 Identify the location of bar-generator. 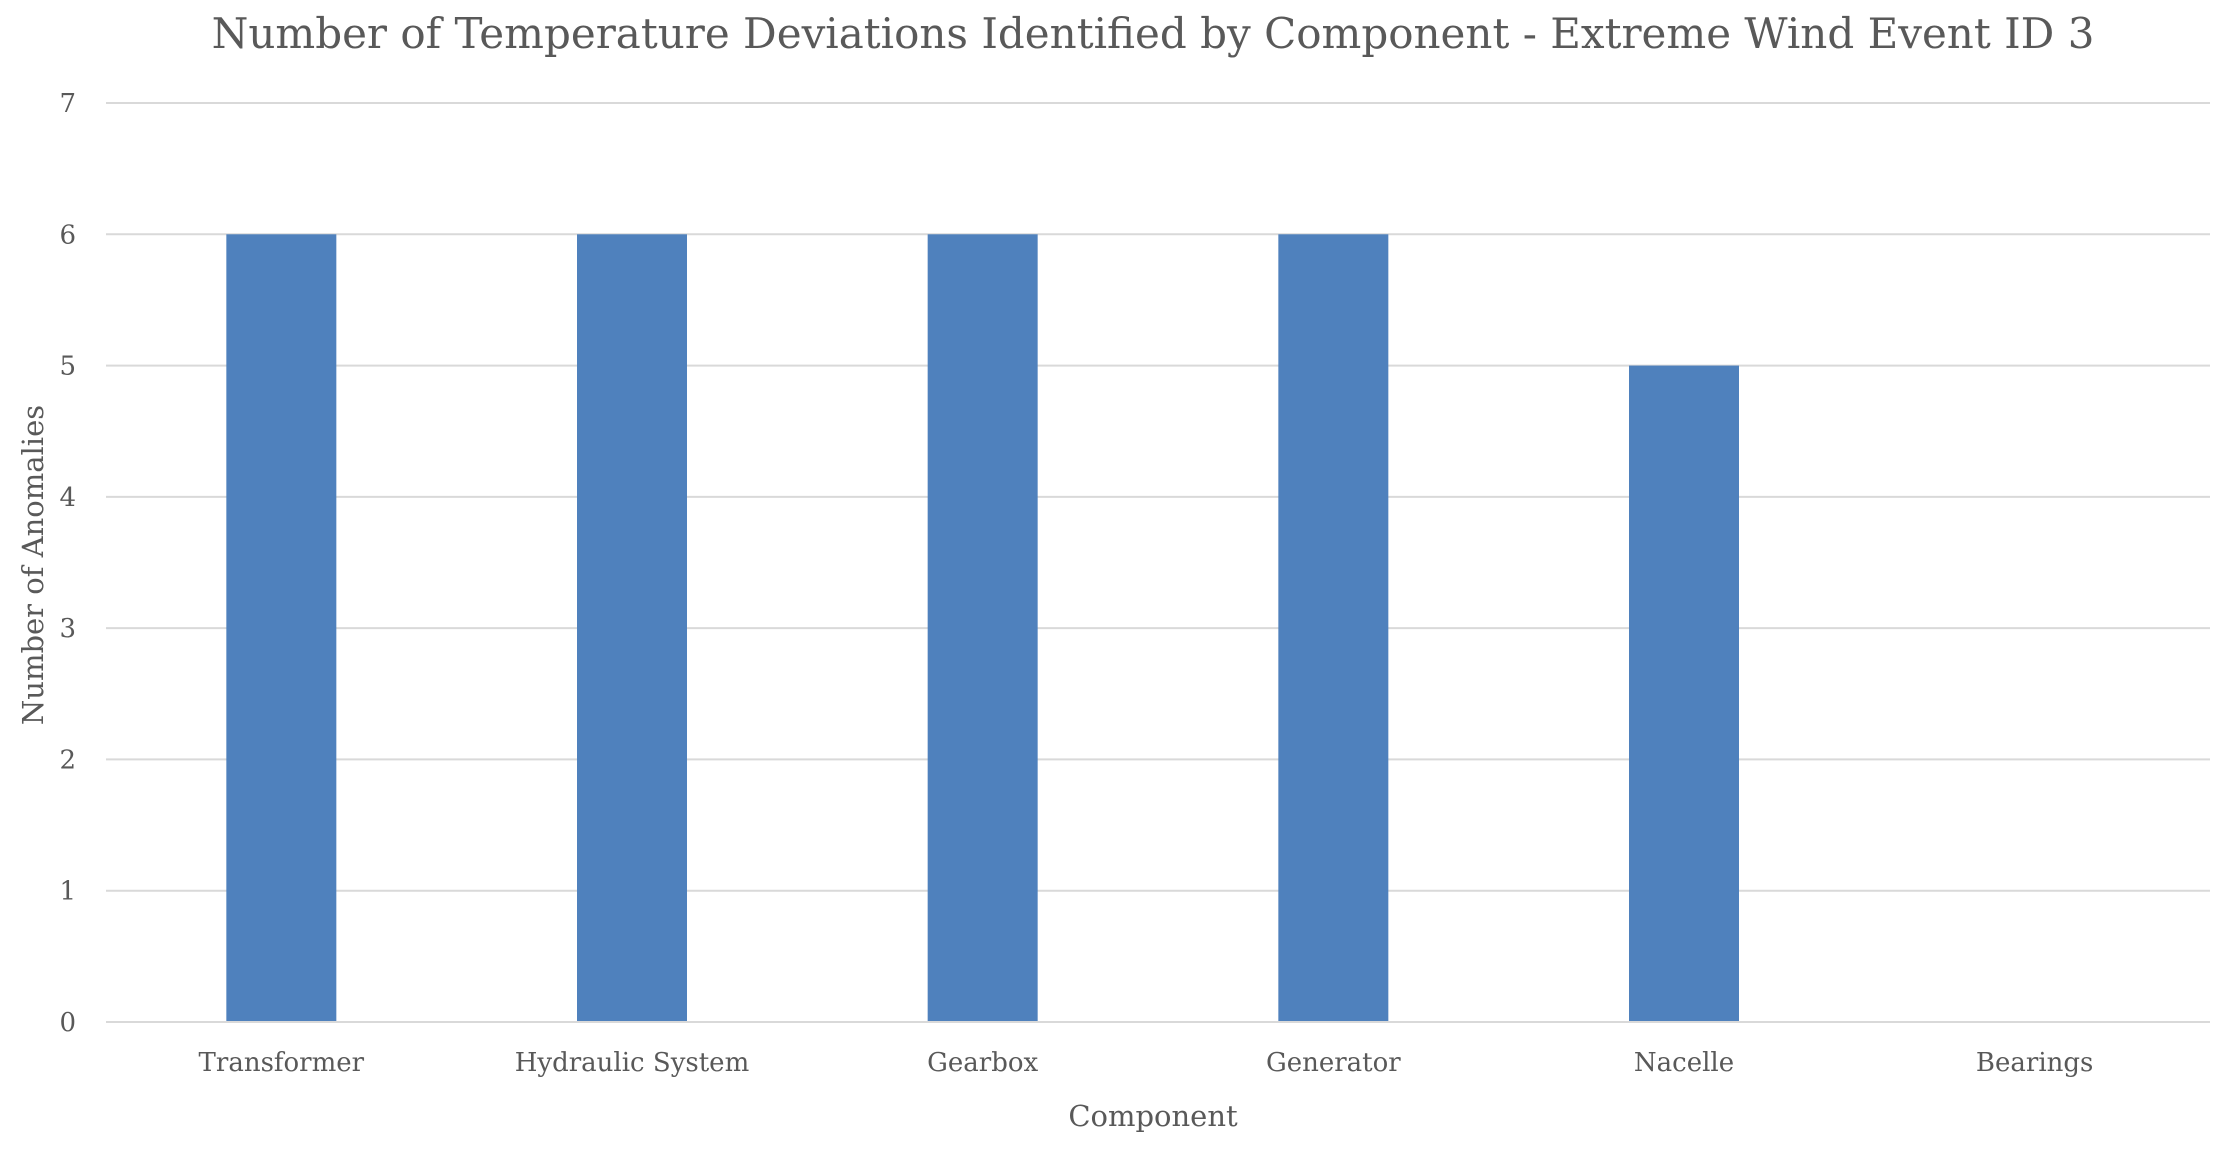
(1333, 628).